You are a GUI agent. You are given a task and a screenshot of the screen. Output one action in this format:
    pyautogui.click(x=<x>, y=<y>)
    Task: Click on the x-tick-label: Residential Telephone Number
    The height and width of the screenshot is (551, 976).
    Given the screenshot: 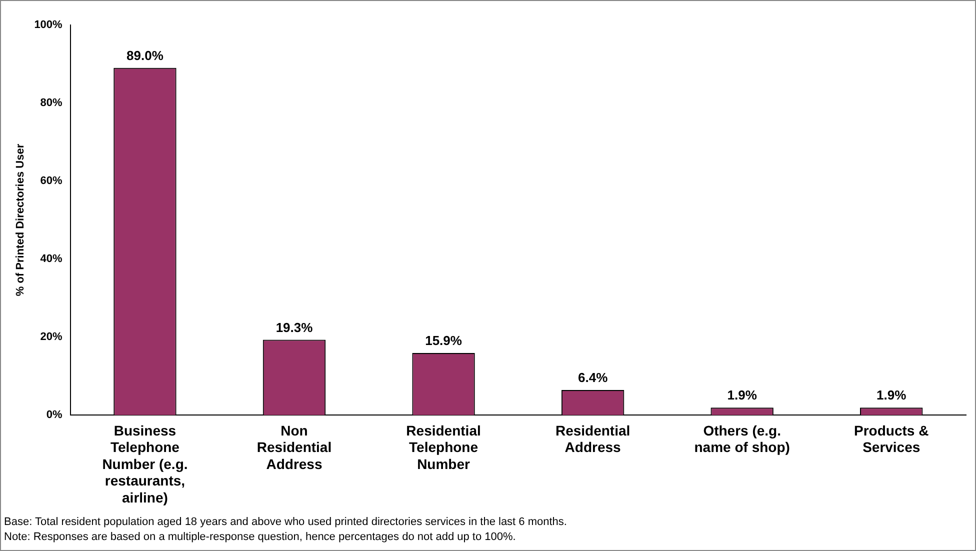 What is the action you would take?
    pyautogui.click(x=443, y=447)
    